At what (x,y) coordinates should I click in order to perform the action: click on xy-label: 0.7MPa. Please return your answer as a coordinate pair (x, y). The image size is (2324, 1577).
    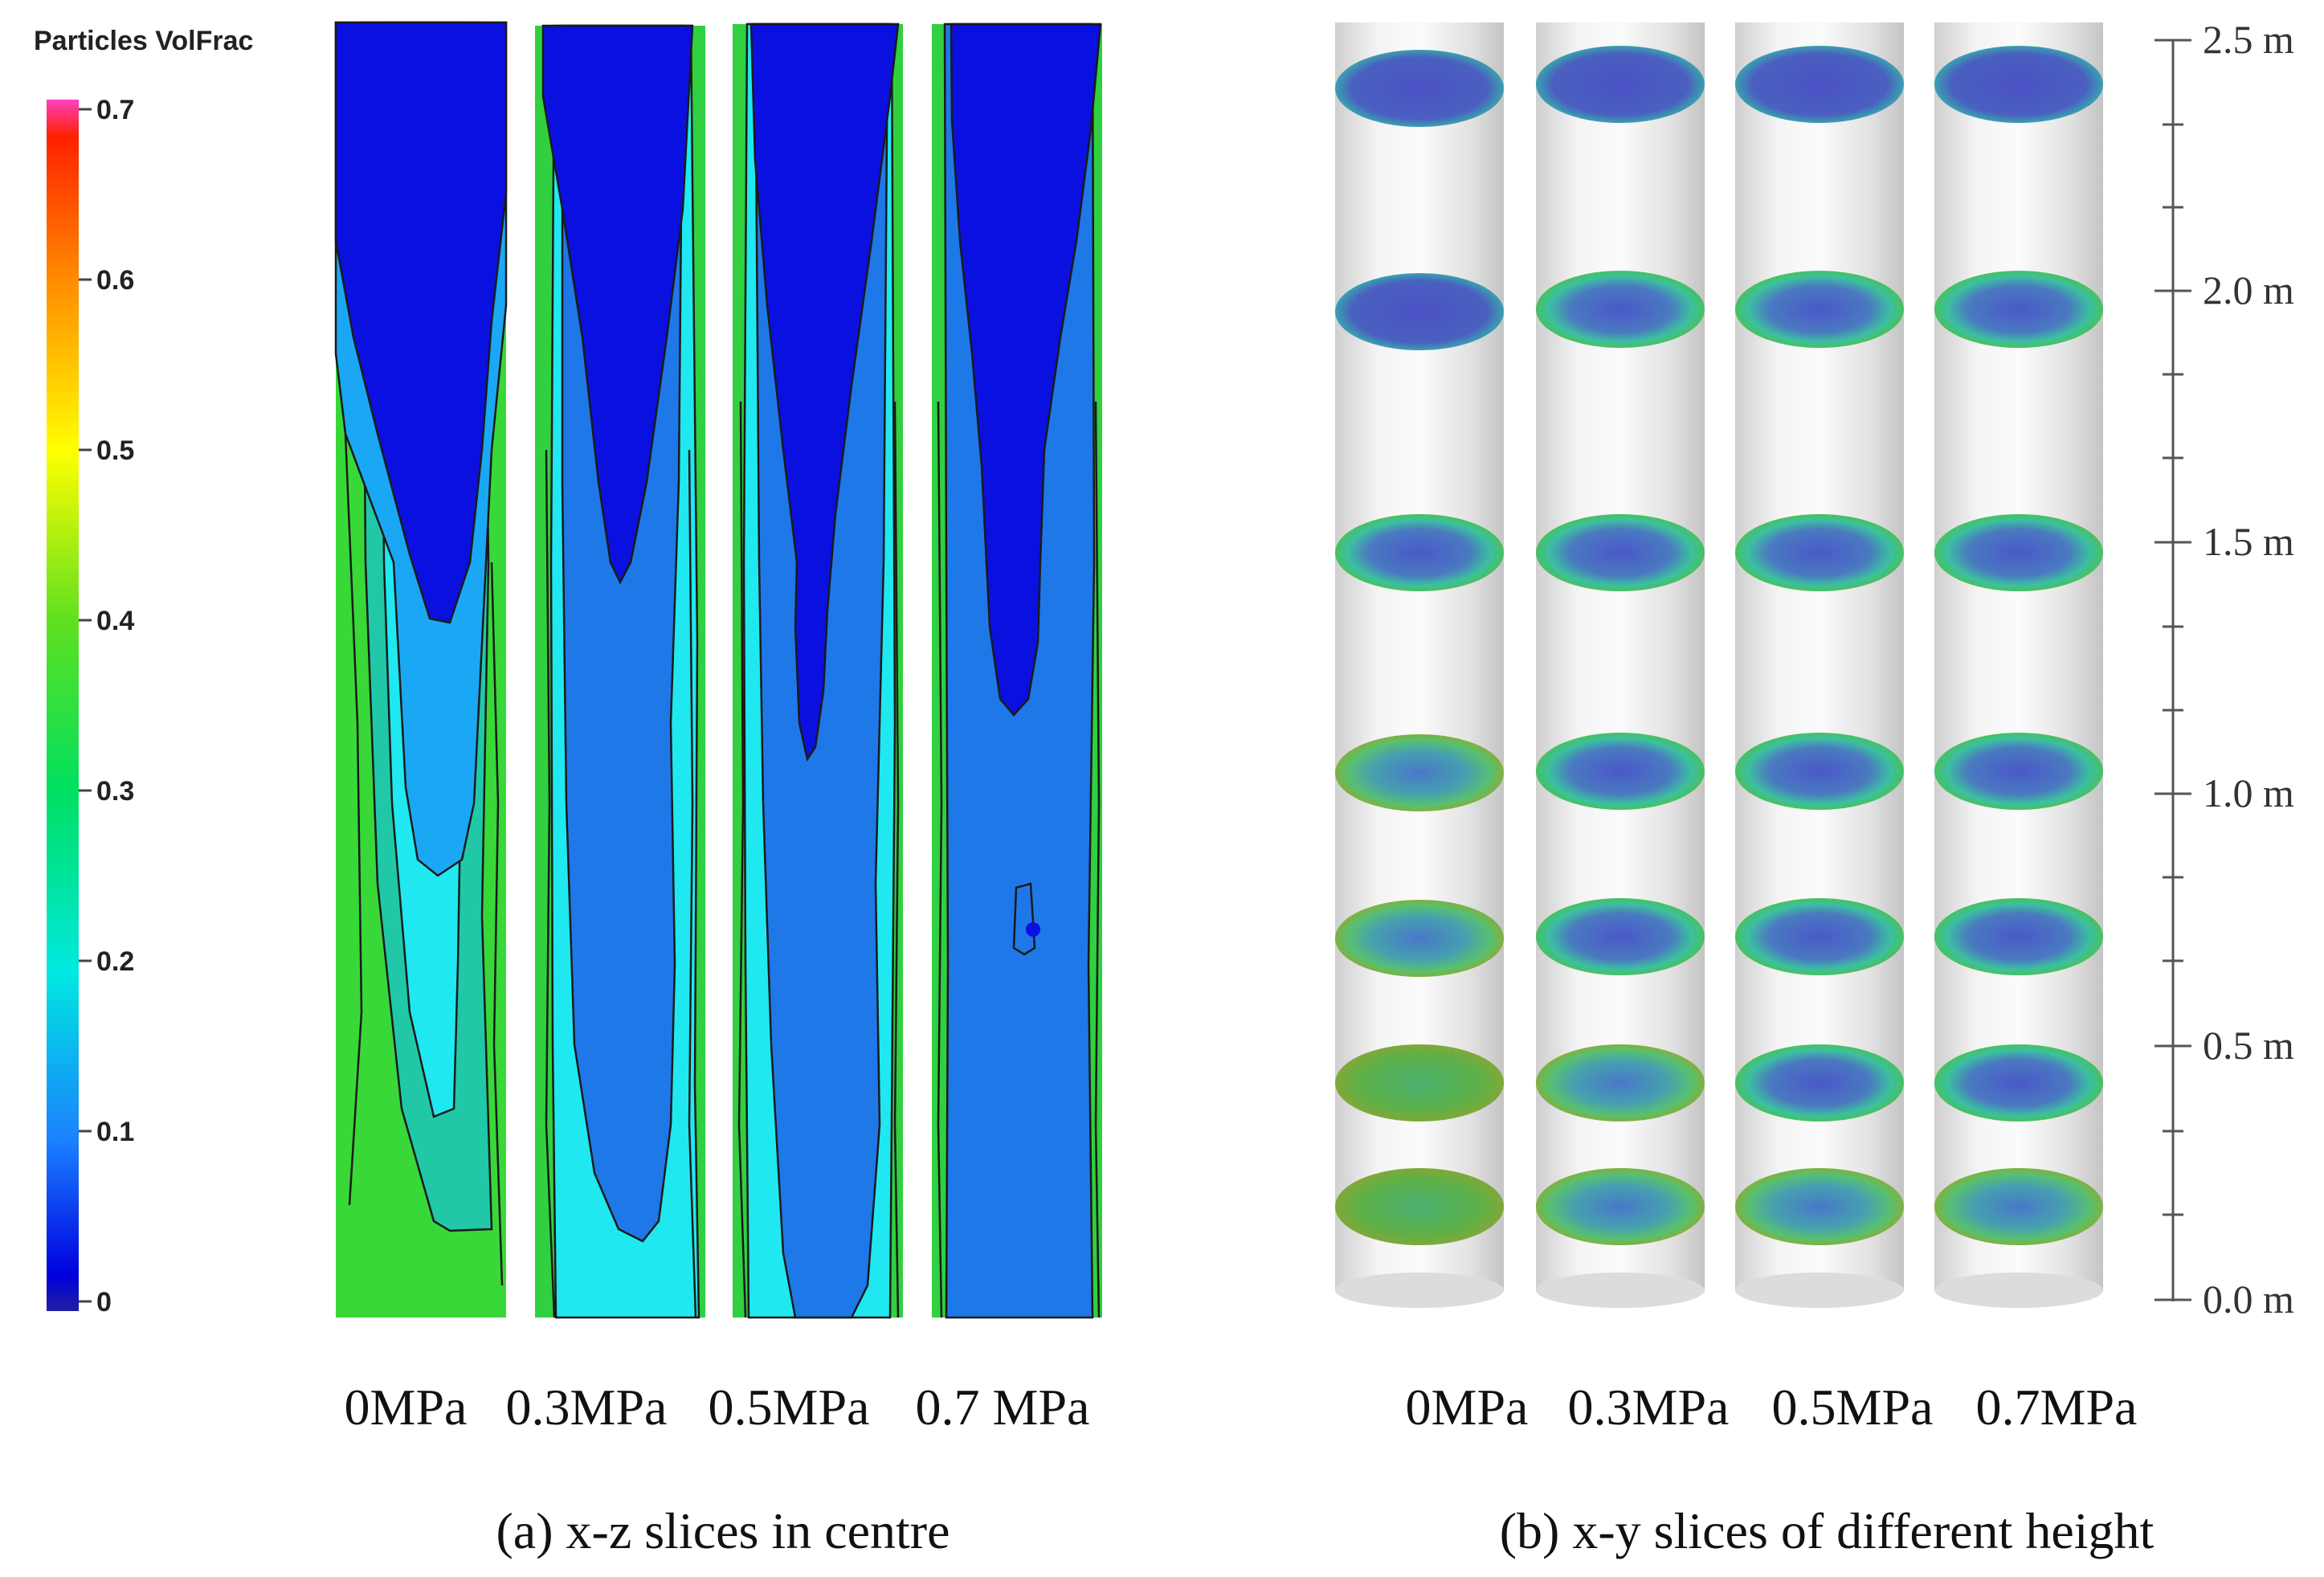
    Looking at the image, I should click on (2057, 1407).